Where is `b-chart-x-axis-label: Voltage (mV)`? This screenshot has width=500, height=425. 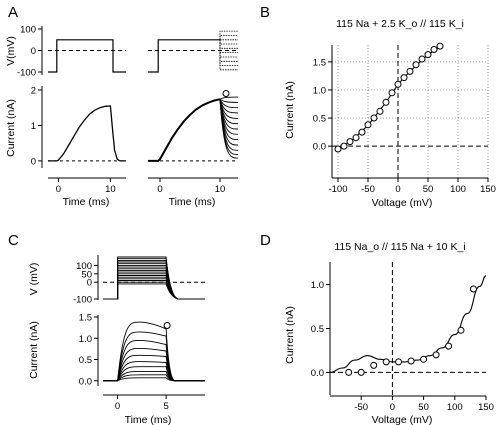
b-chart-x-axis-label: Voltage (mV) is located at coordinates (402, 203).